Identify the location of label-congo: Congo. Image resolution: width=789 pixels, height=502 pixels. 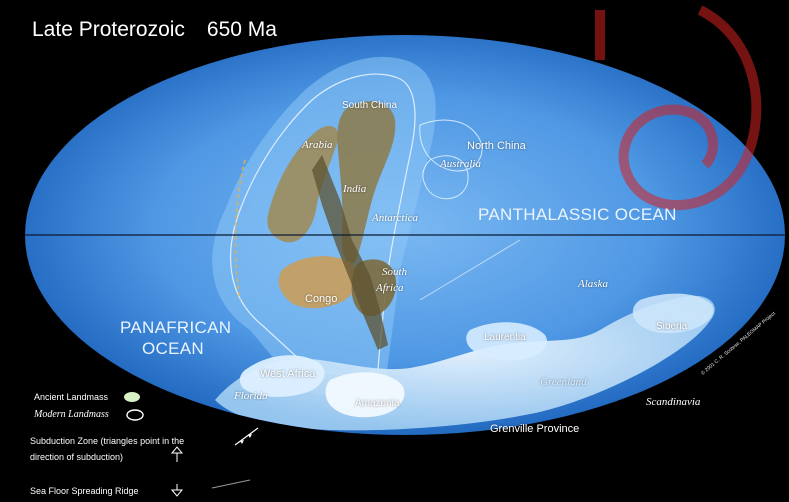
(321, 299).